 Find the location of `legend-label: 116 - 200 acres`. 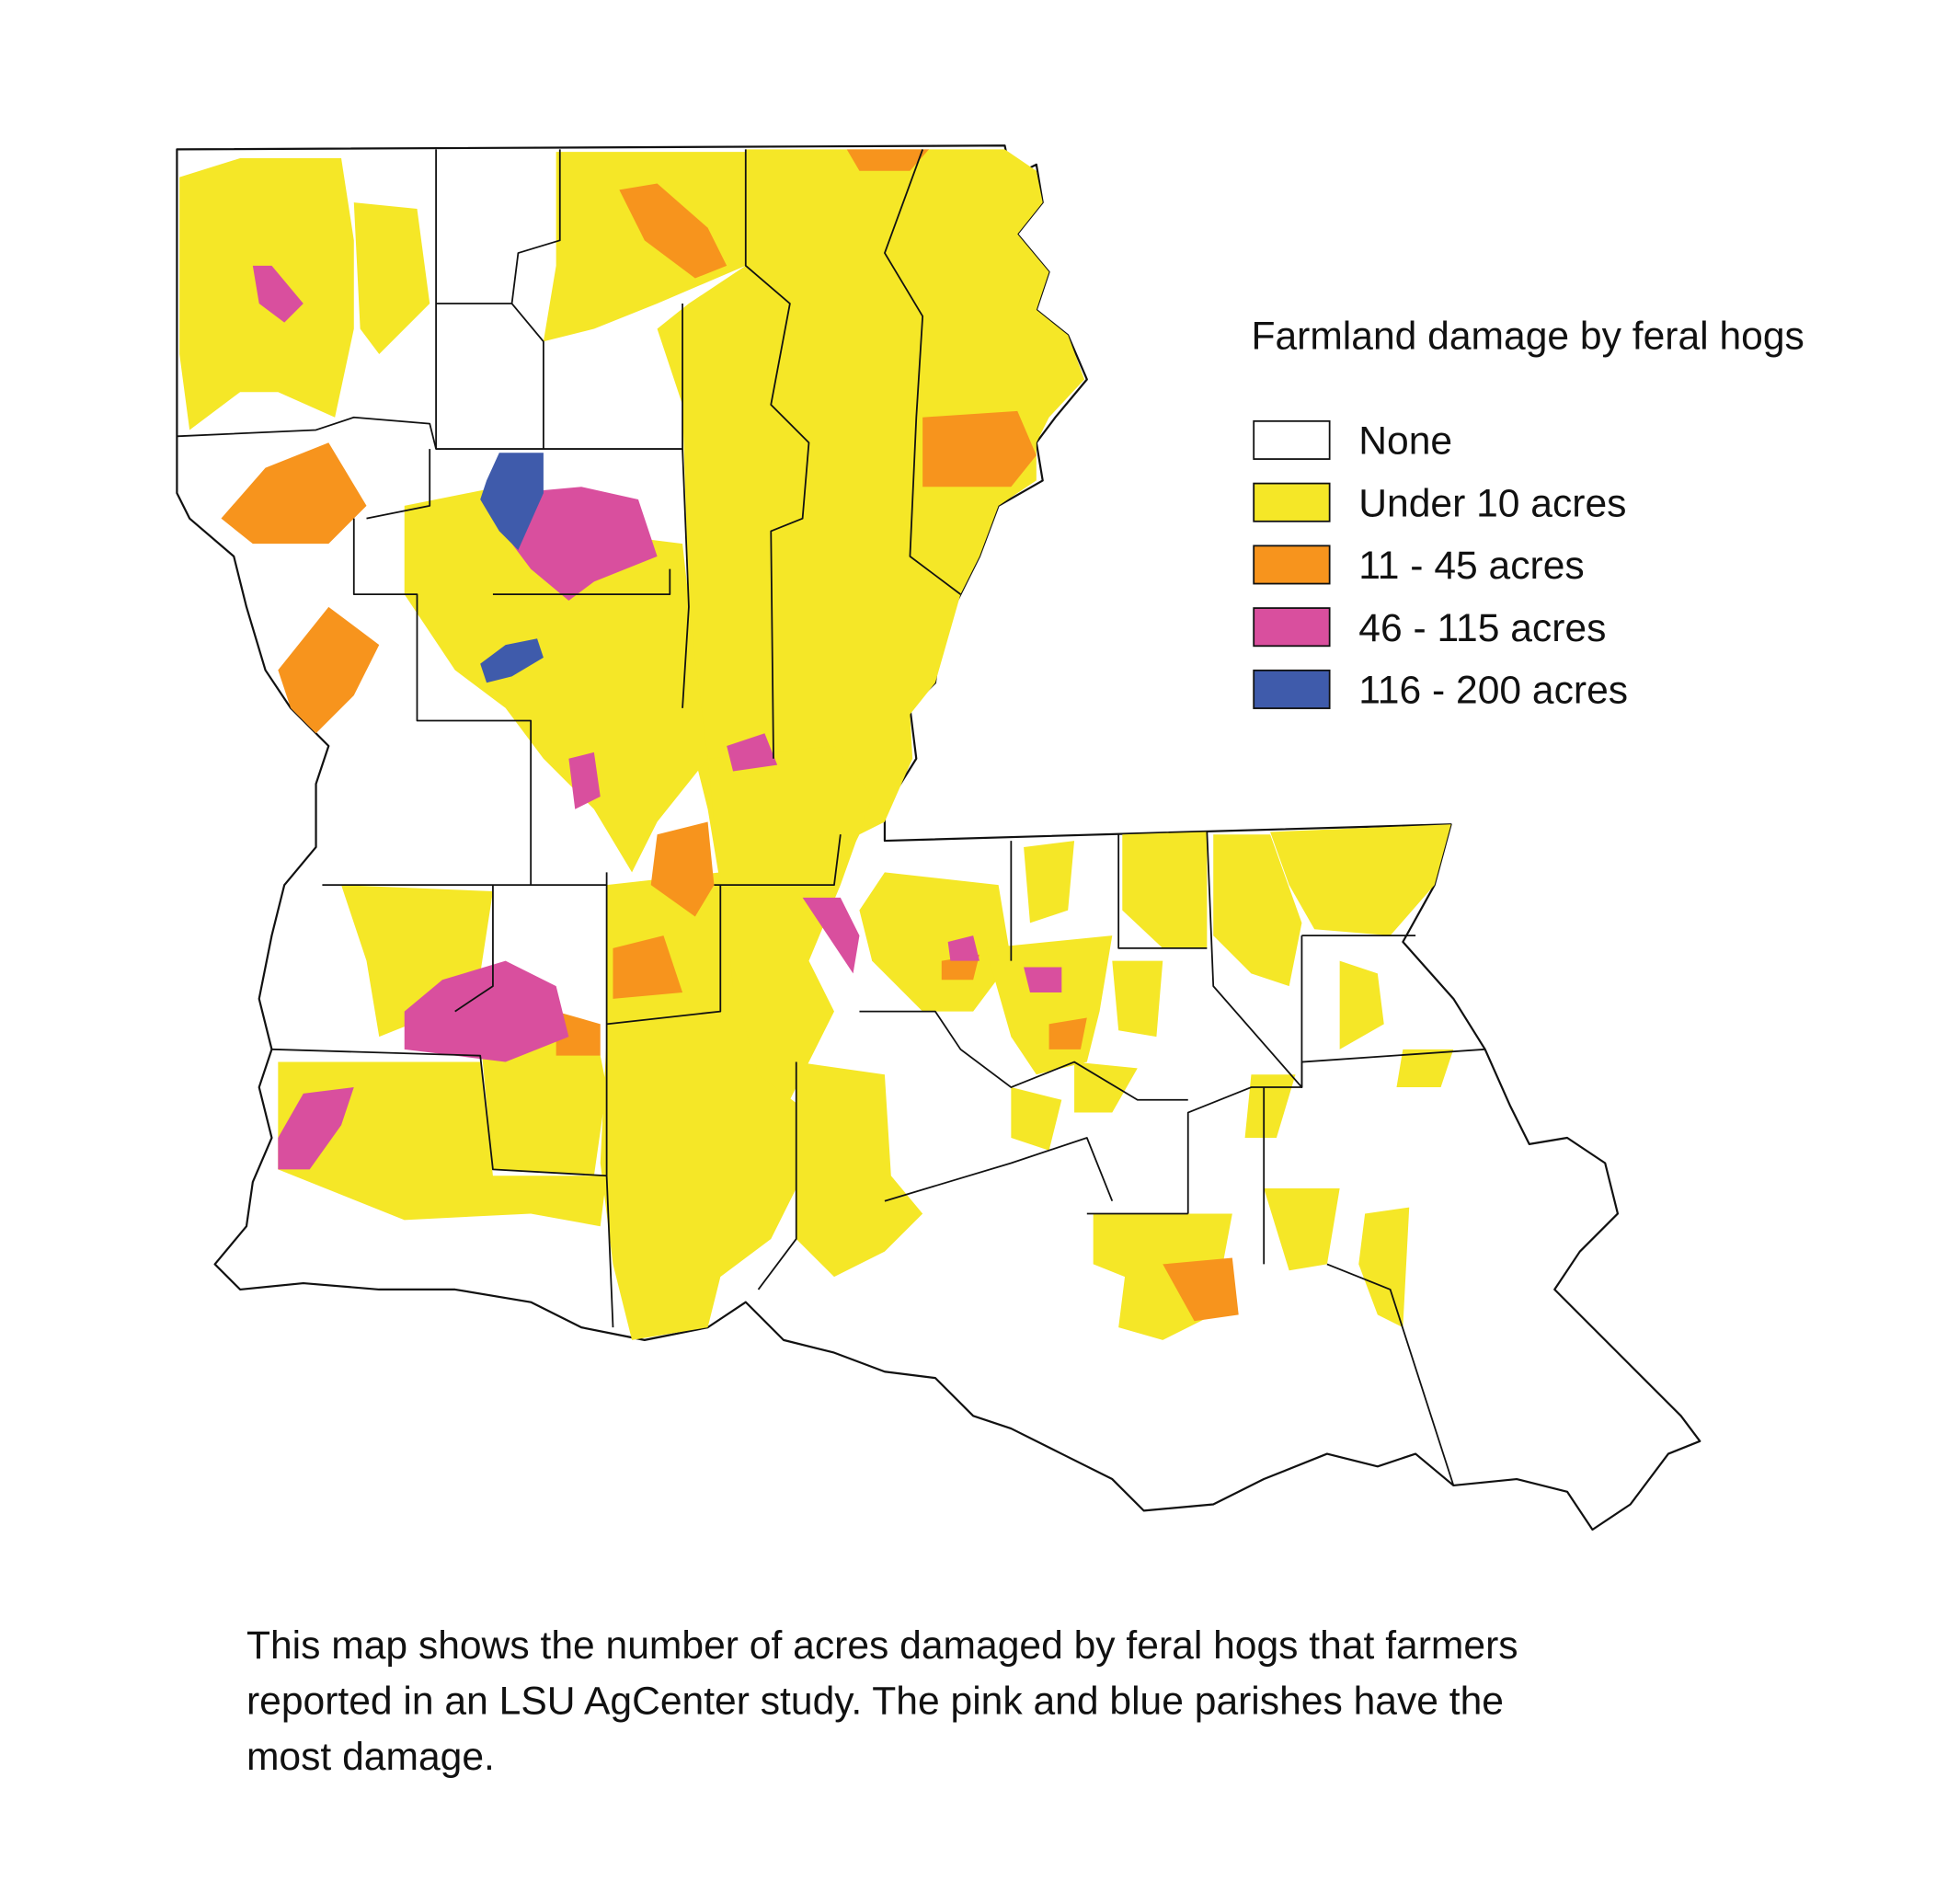

legend-label: 116 - 200 acres is located at coordinates (1493, 691).